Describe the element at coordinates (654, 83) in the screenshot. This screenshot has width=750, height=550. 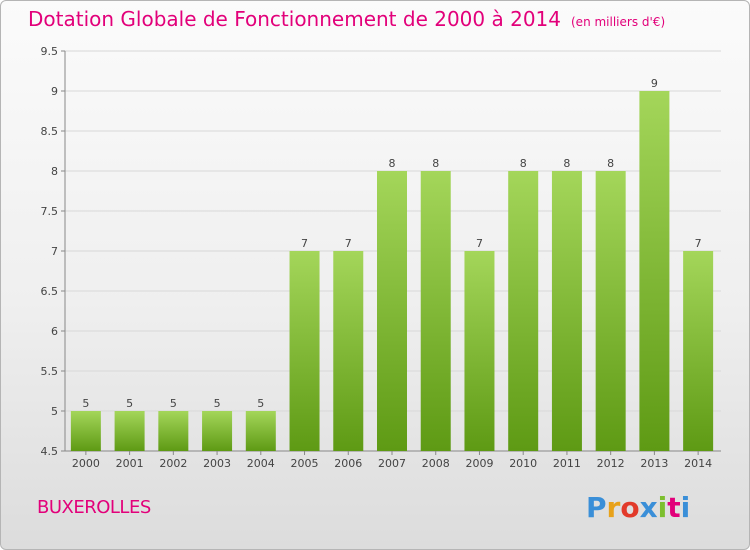
I see `data-label: 9` at that location.